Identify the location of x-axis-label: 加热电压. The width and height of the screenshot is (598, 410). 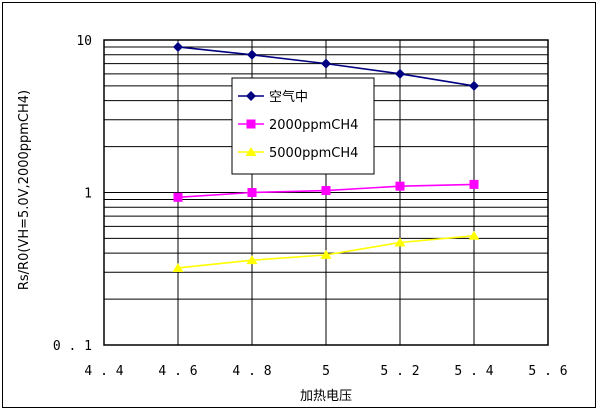
(326, 396).